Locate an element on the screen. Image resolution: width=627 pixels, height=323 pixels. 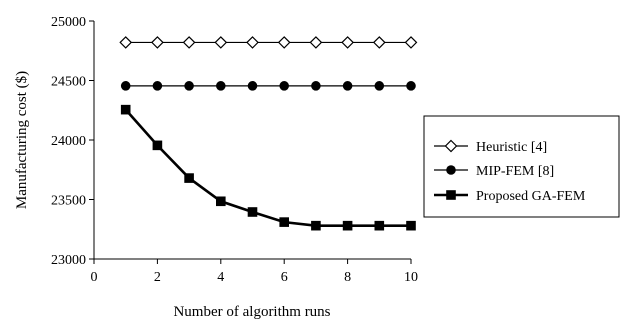
x-tick-label: 8 is located at coordinates (347, 277).